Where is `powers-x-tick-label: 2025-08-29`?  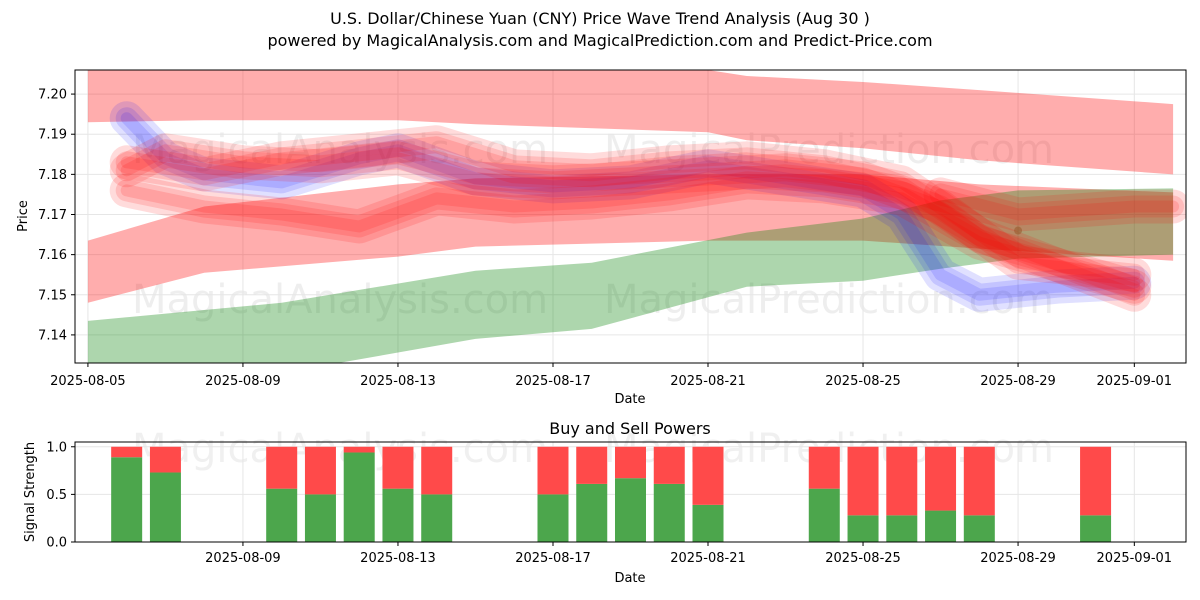 powers-x-tick-label: 2025-08-29 is located at coordinates (1018, 558).